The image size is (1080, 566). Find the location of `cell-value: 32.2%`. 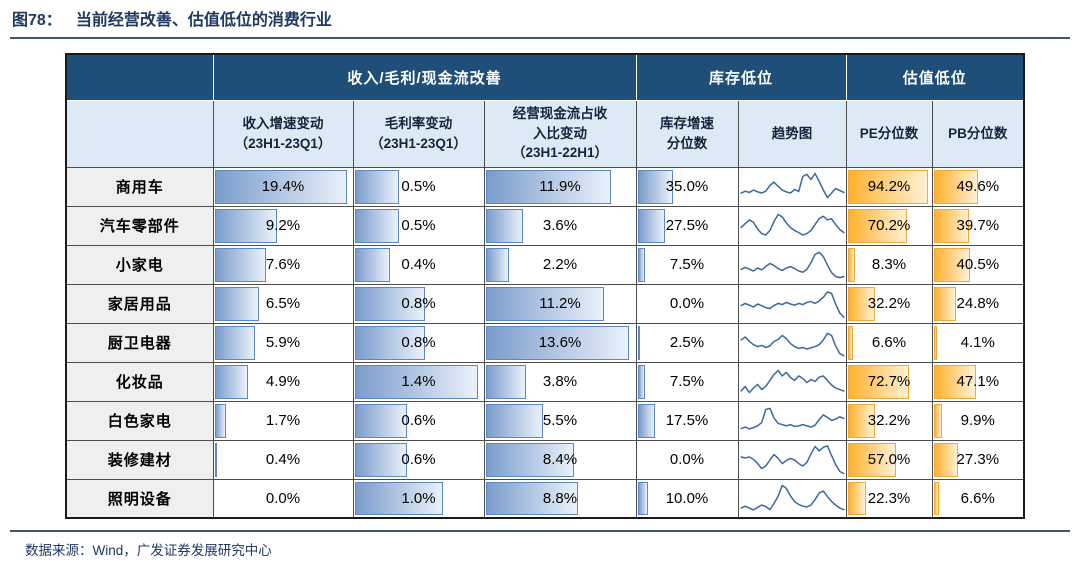

cell-value: 32.2% is located at coordinates (889, 420).